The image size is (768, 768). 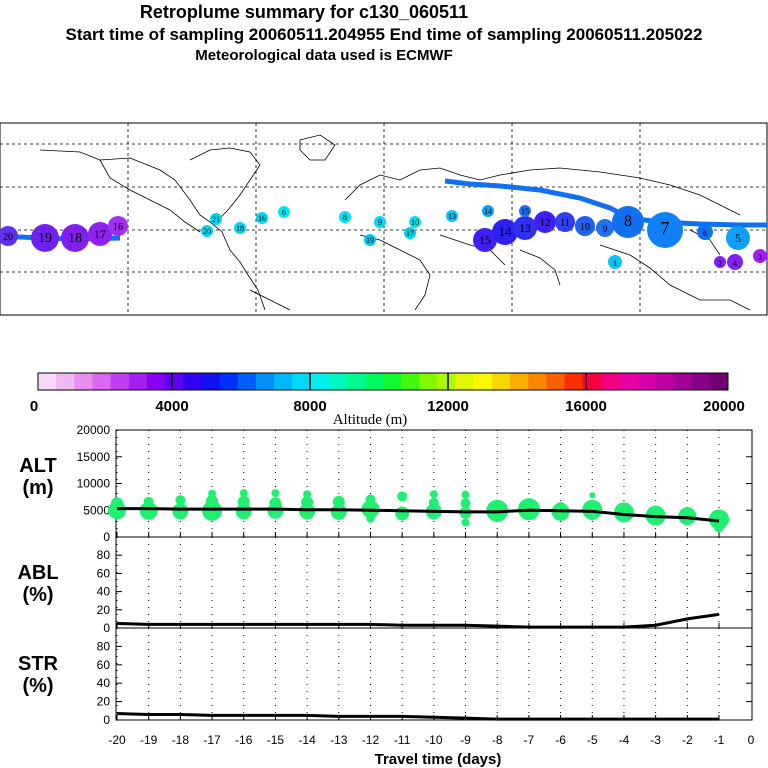 I want to click on plume-marker-label: 15, so click(x=485, y=240).